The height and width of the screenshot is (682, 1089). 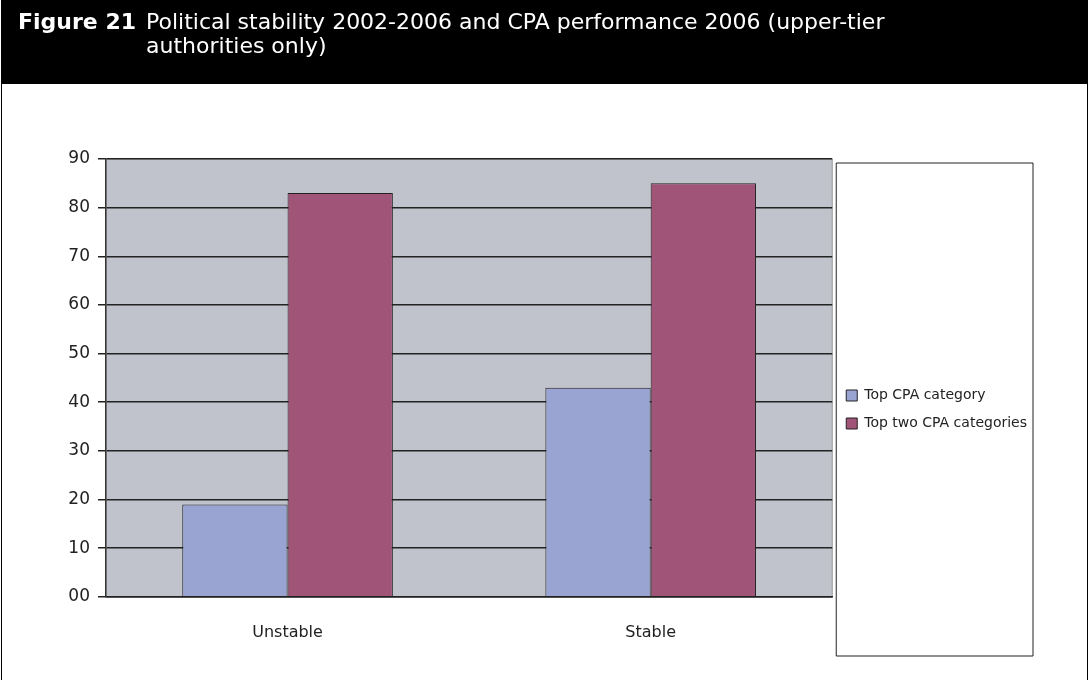 What do you see at coordinates (287, 631) in the screenshot?
I see `x-tick-label: Unstable` at bounding box center [287, 631].